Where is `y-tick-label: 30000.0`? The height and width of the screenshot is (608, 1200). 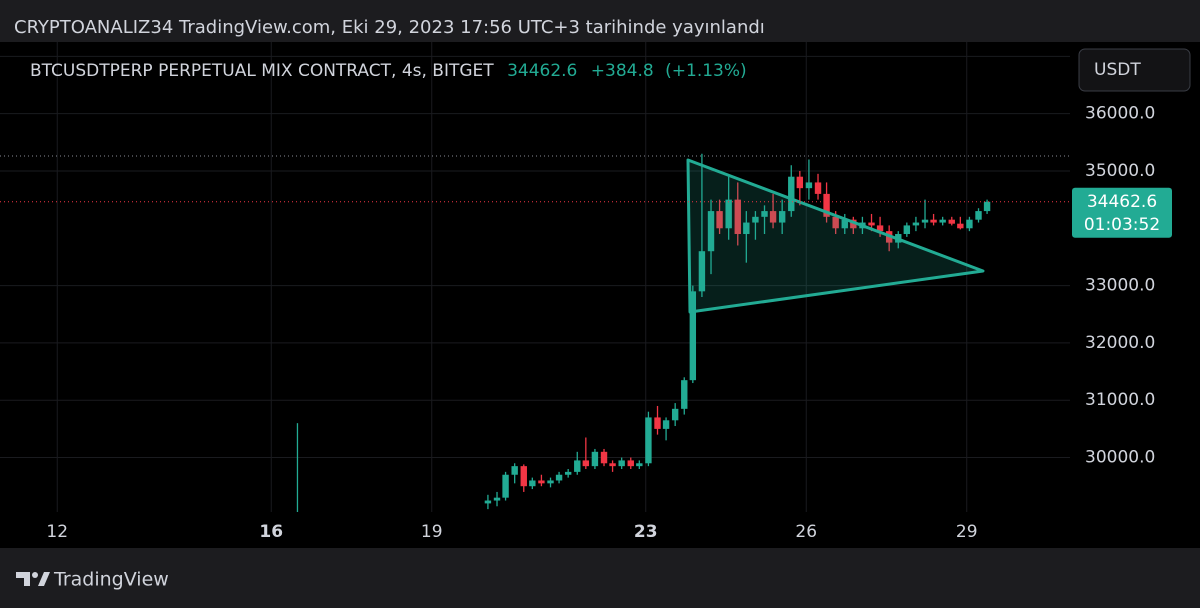
y-tick-label: 30000.0 is located at coordinates (1120, 458).